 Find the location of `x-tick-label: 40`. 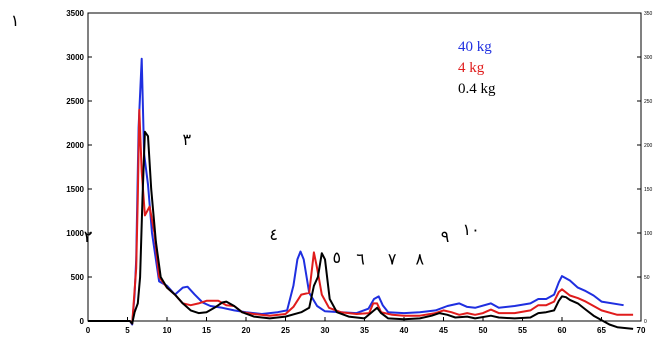

x-tick-label: 40 is located at coordinates (404, 330).